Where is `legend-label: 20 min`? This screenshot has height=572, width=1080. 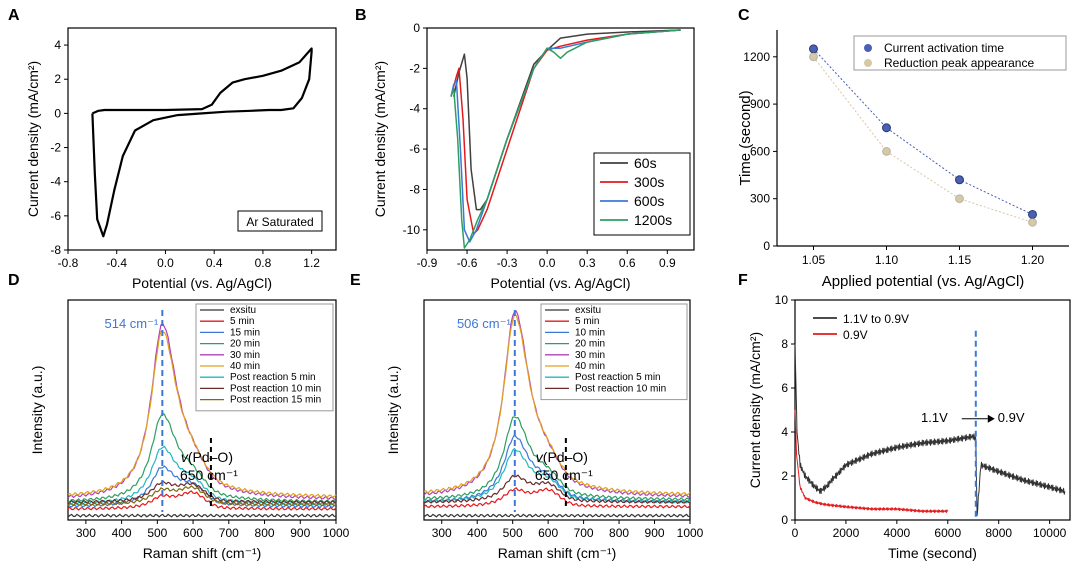
legend-label: 20 min is located at coordinates (590, 344).